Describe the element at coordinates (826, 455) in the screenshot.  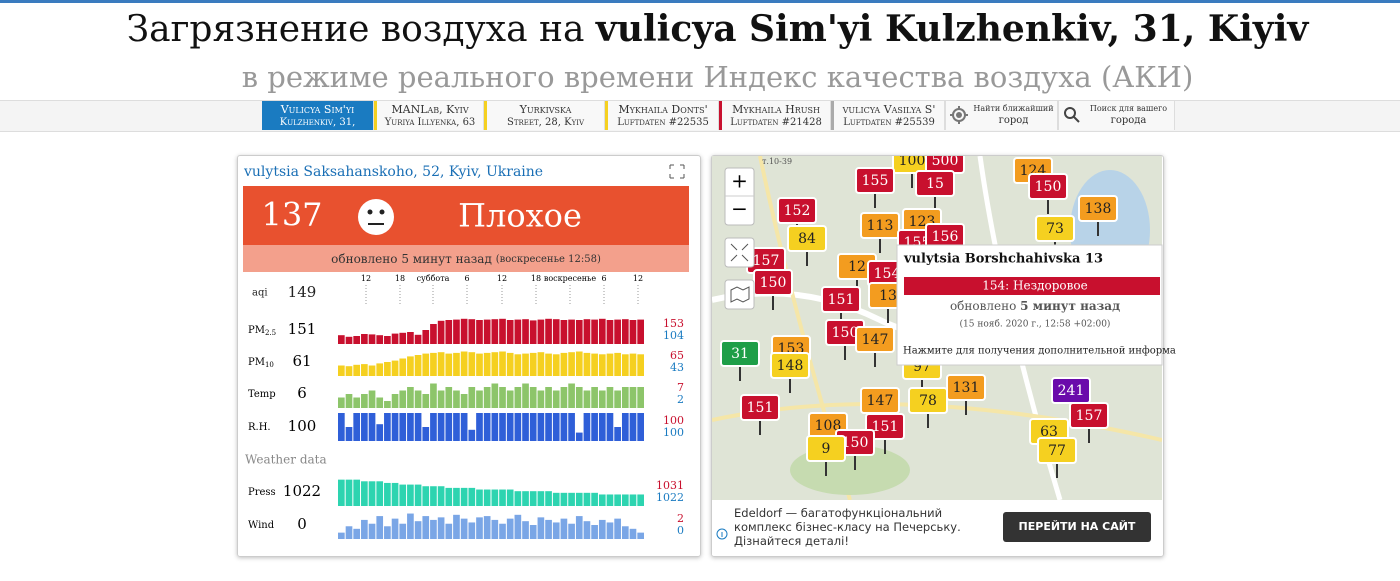
I see `map-marker: 9` at that location.